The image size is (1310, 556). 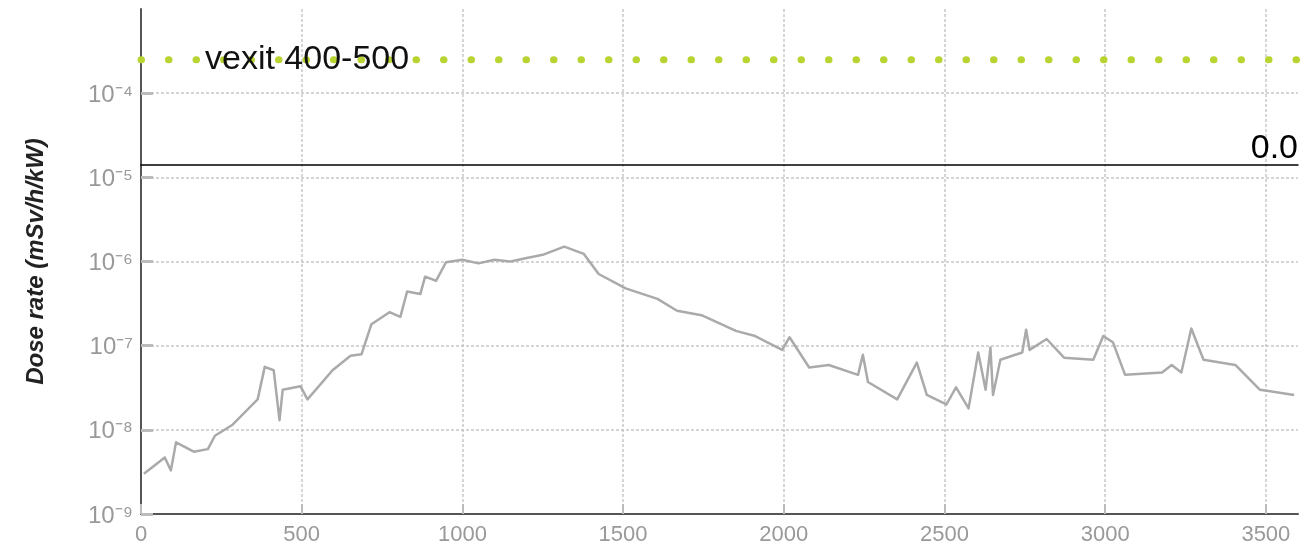 What do you see at coordinates (1105, 533) in the screenshot?
I see `x-tick-label: 3000` at bounding box center [1105, 533].